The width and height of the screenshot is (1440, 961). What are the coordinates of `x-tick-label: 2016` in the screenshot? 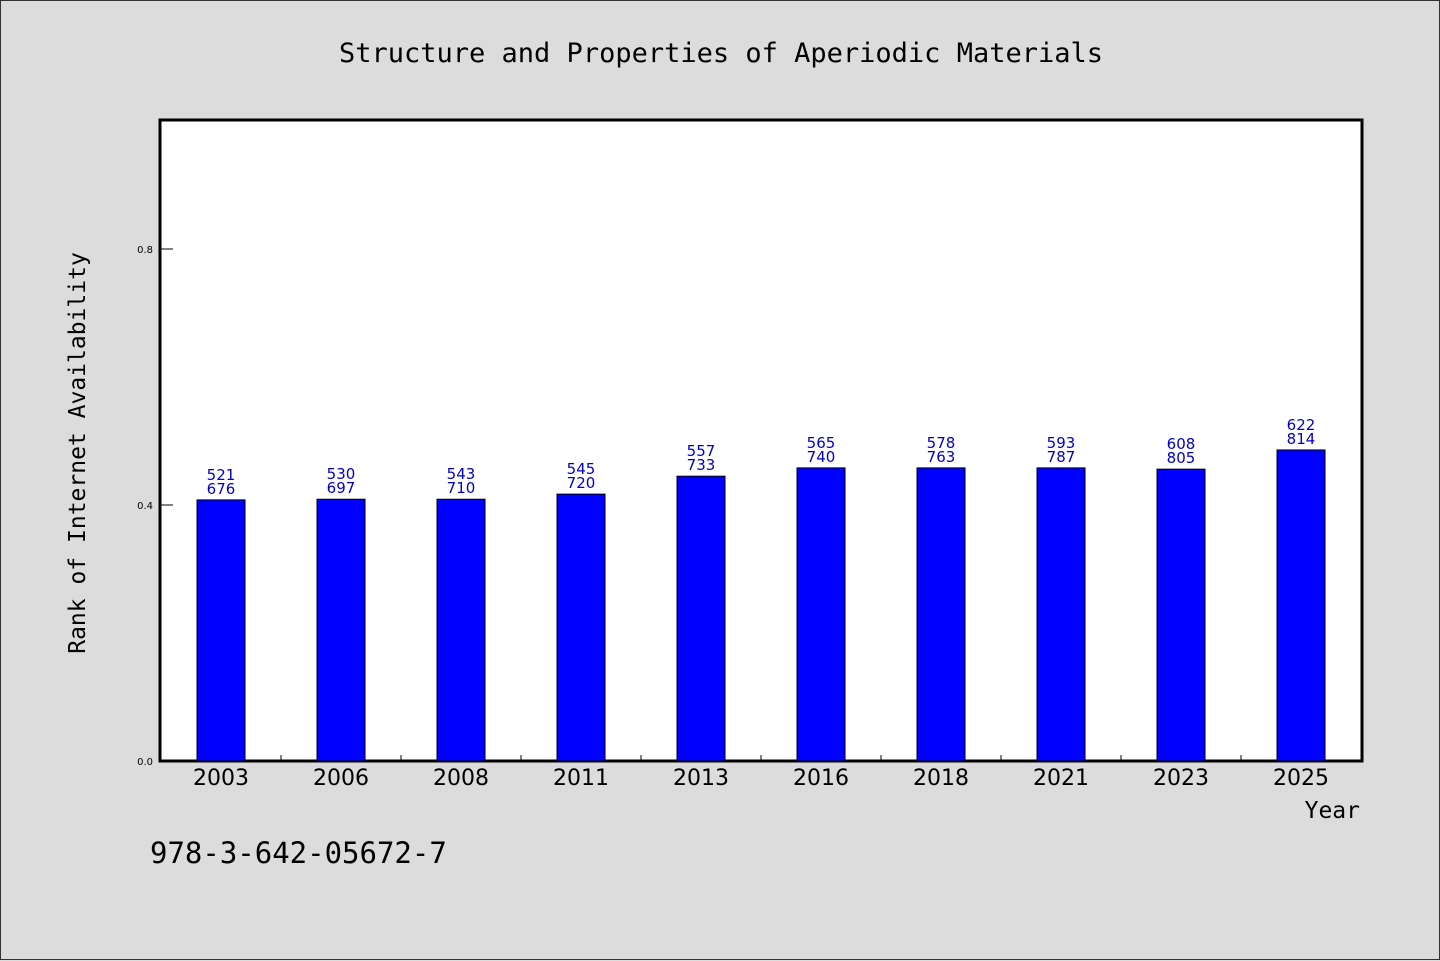 It's located at (821, 778).